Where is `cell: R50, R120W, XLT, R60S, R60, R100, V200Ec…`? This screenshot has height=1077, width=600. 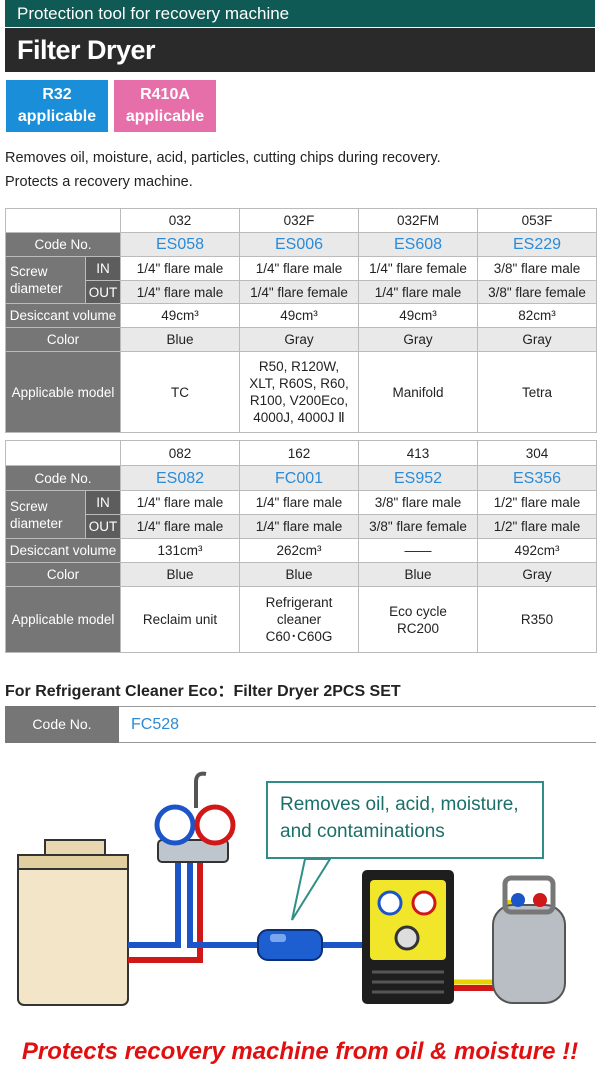 cell: R50, R120W, XLT, R60S, R60, R100, V200Ec… is located at coordinates (299, 392).